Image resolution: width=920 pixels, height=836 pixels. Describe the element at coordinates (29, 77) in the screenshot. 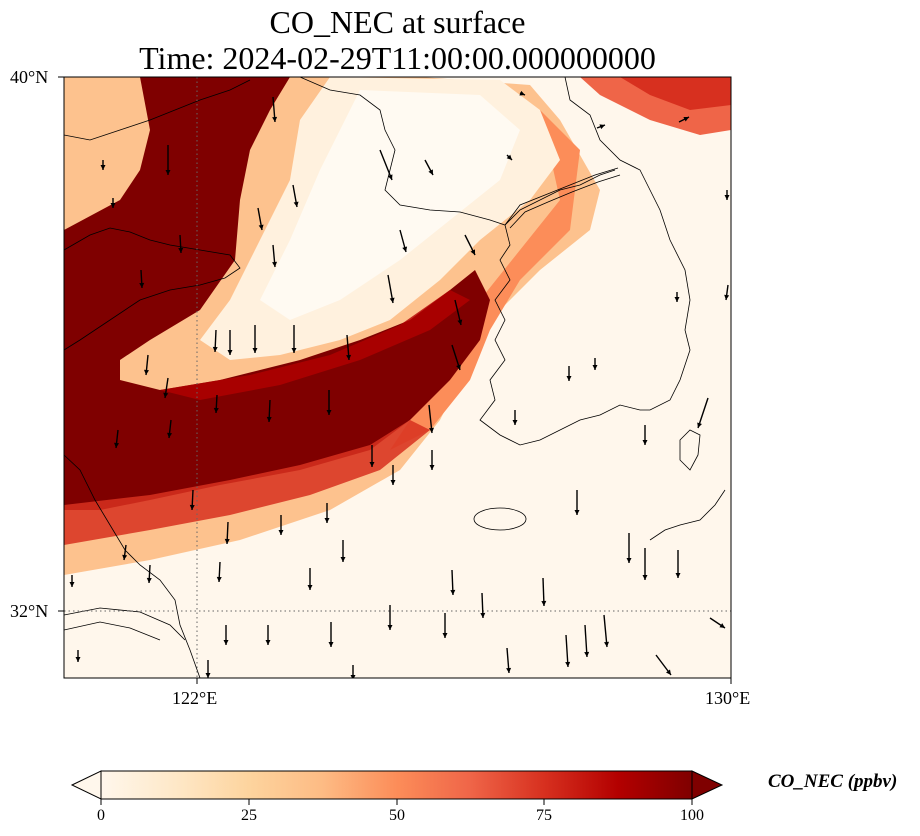

I see `lat-tick-label-40n: 40°N` at that location.